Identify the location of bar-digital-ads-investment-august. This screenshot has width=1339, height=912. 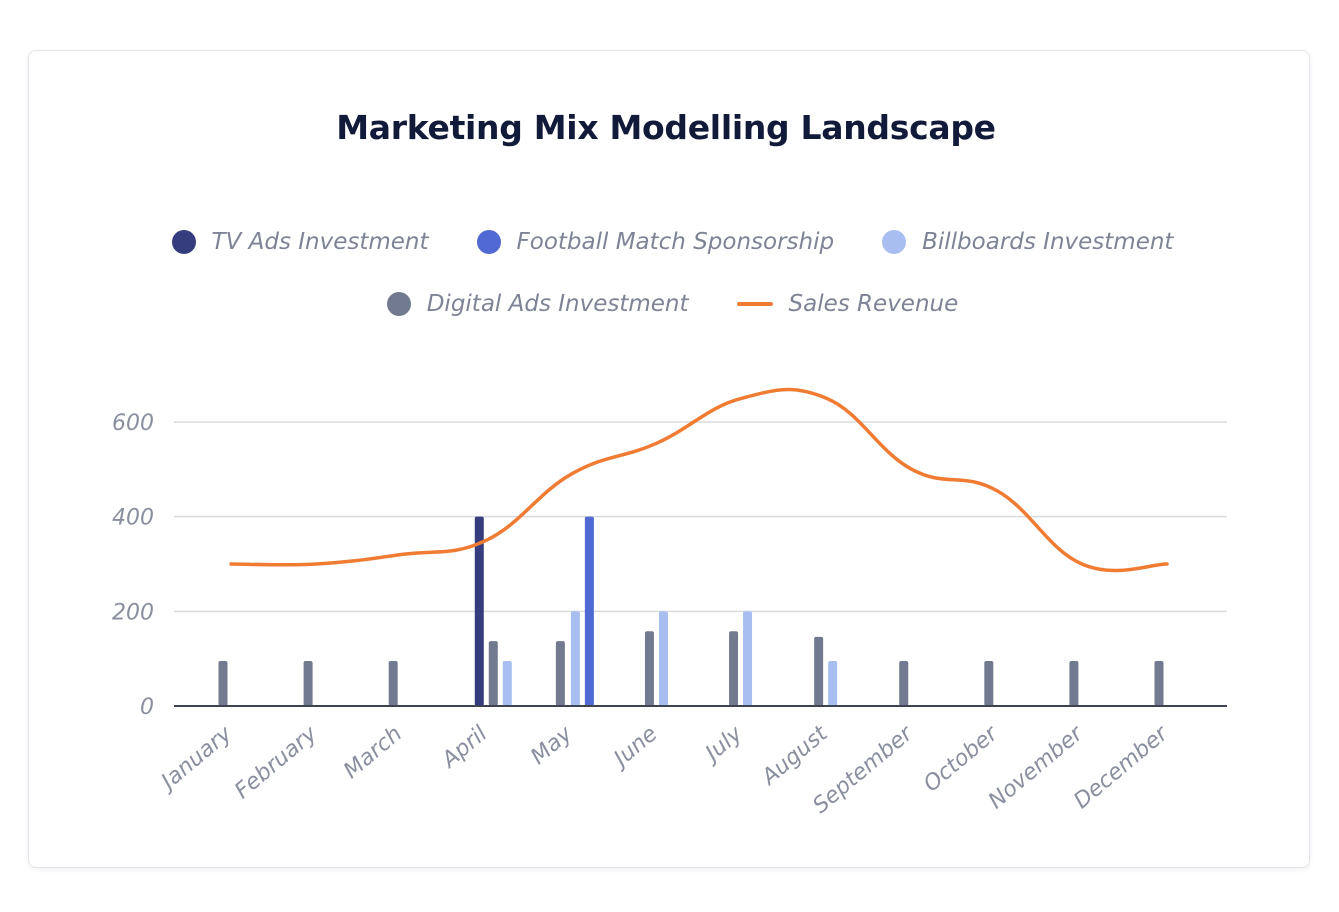
(819, 671).